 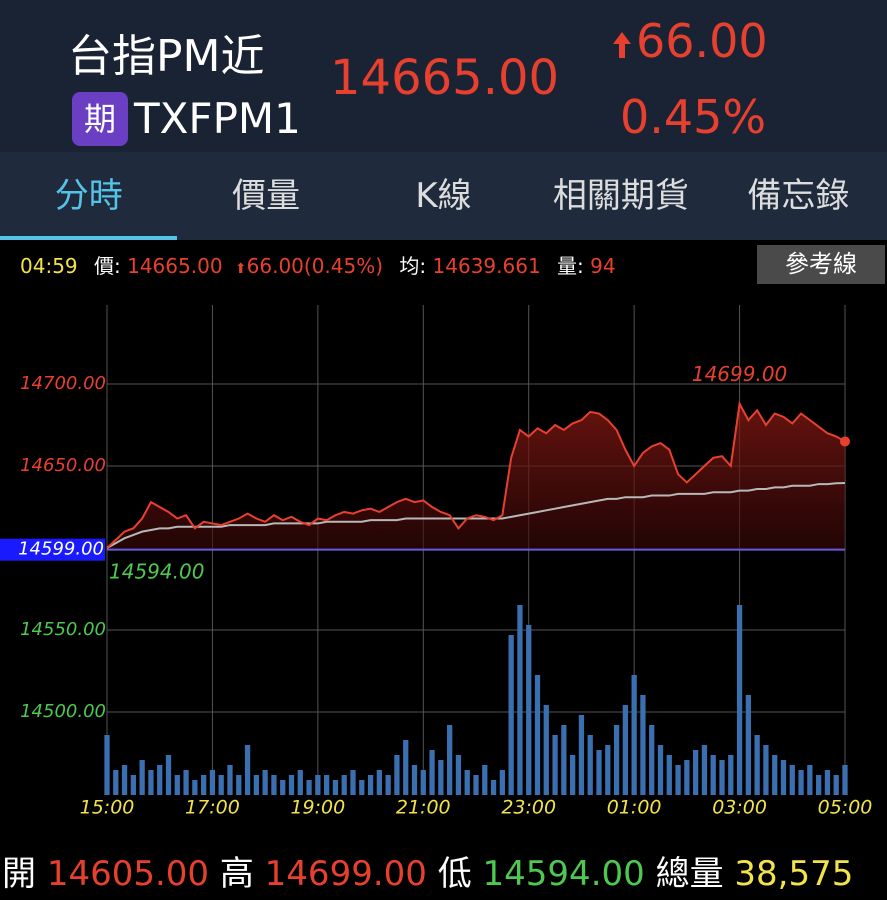 I want to click on tab: 分時, so click(x=89, y=196).